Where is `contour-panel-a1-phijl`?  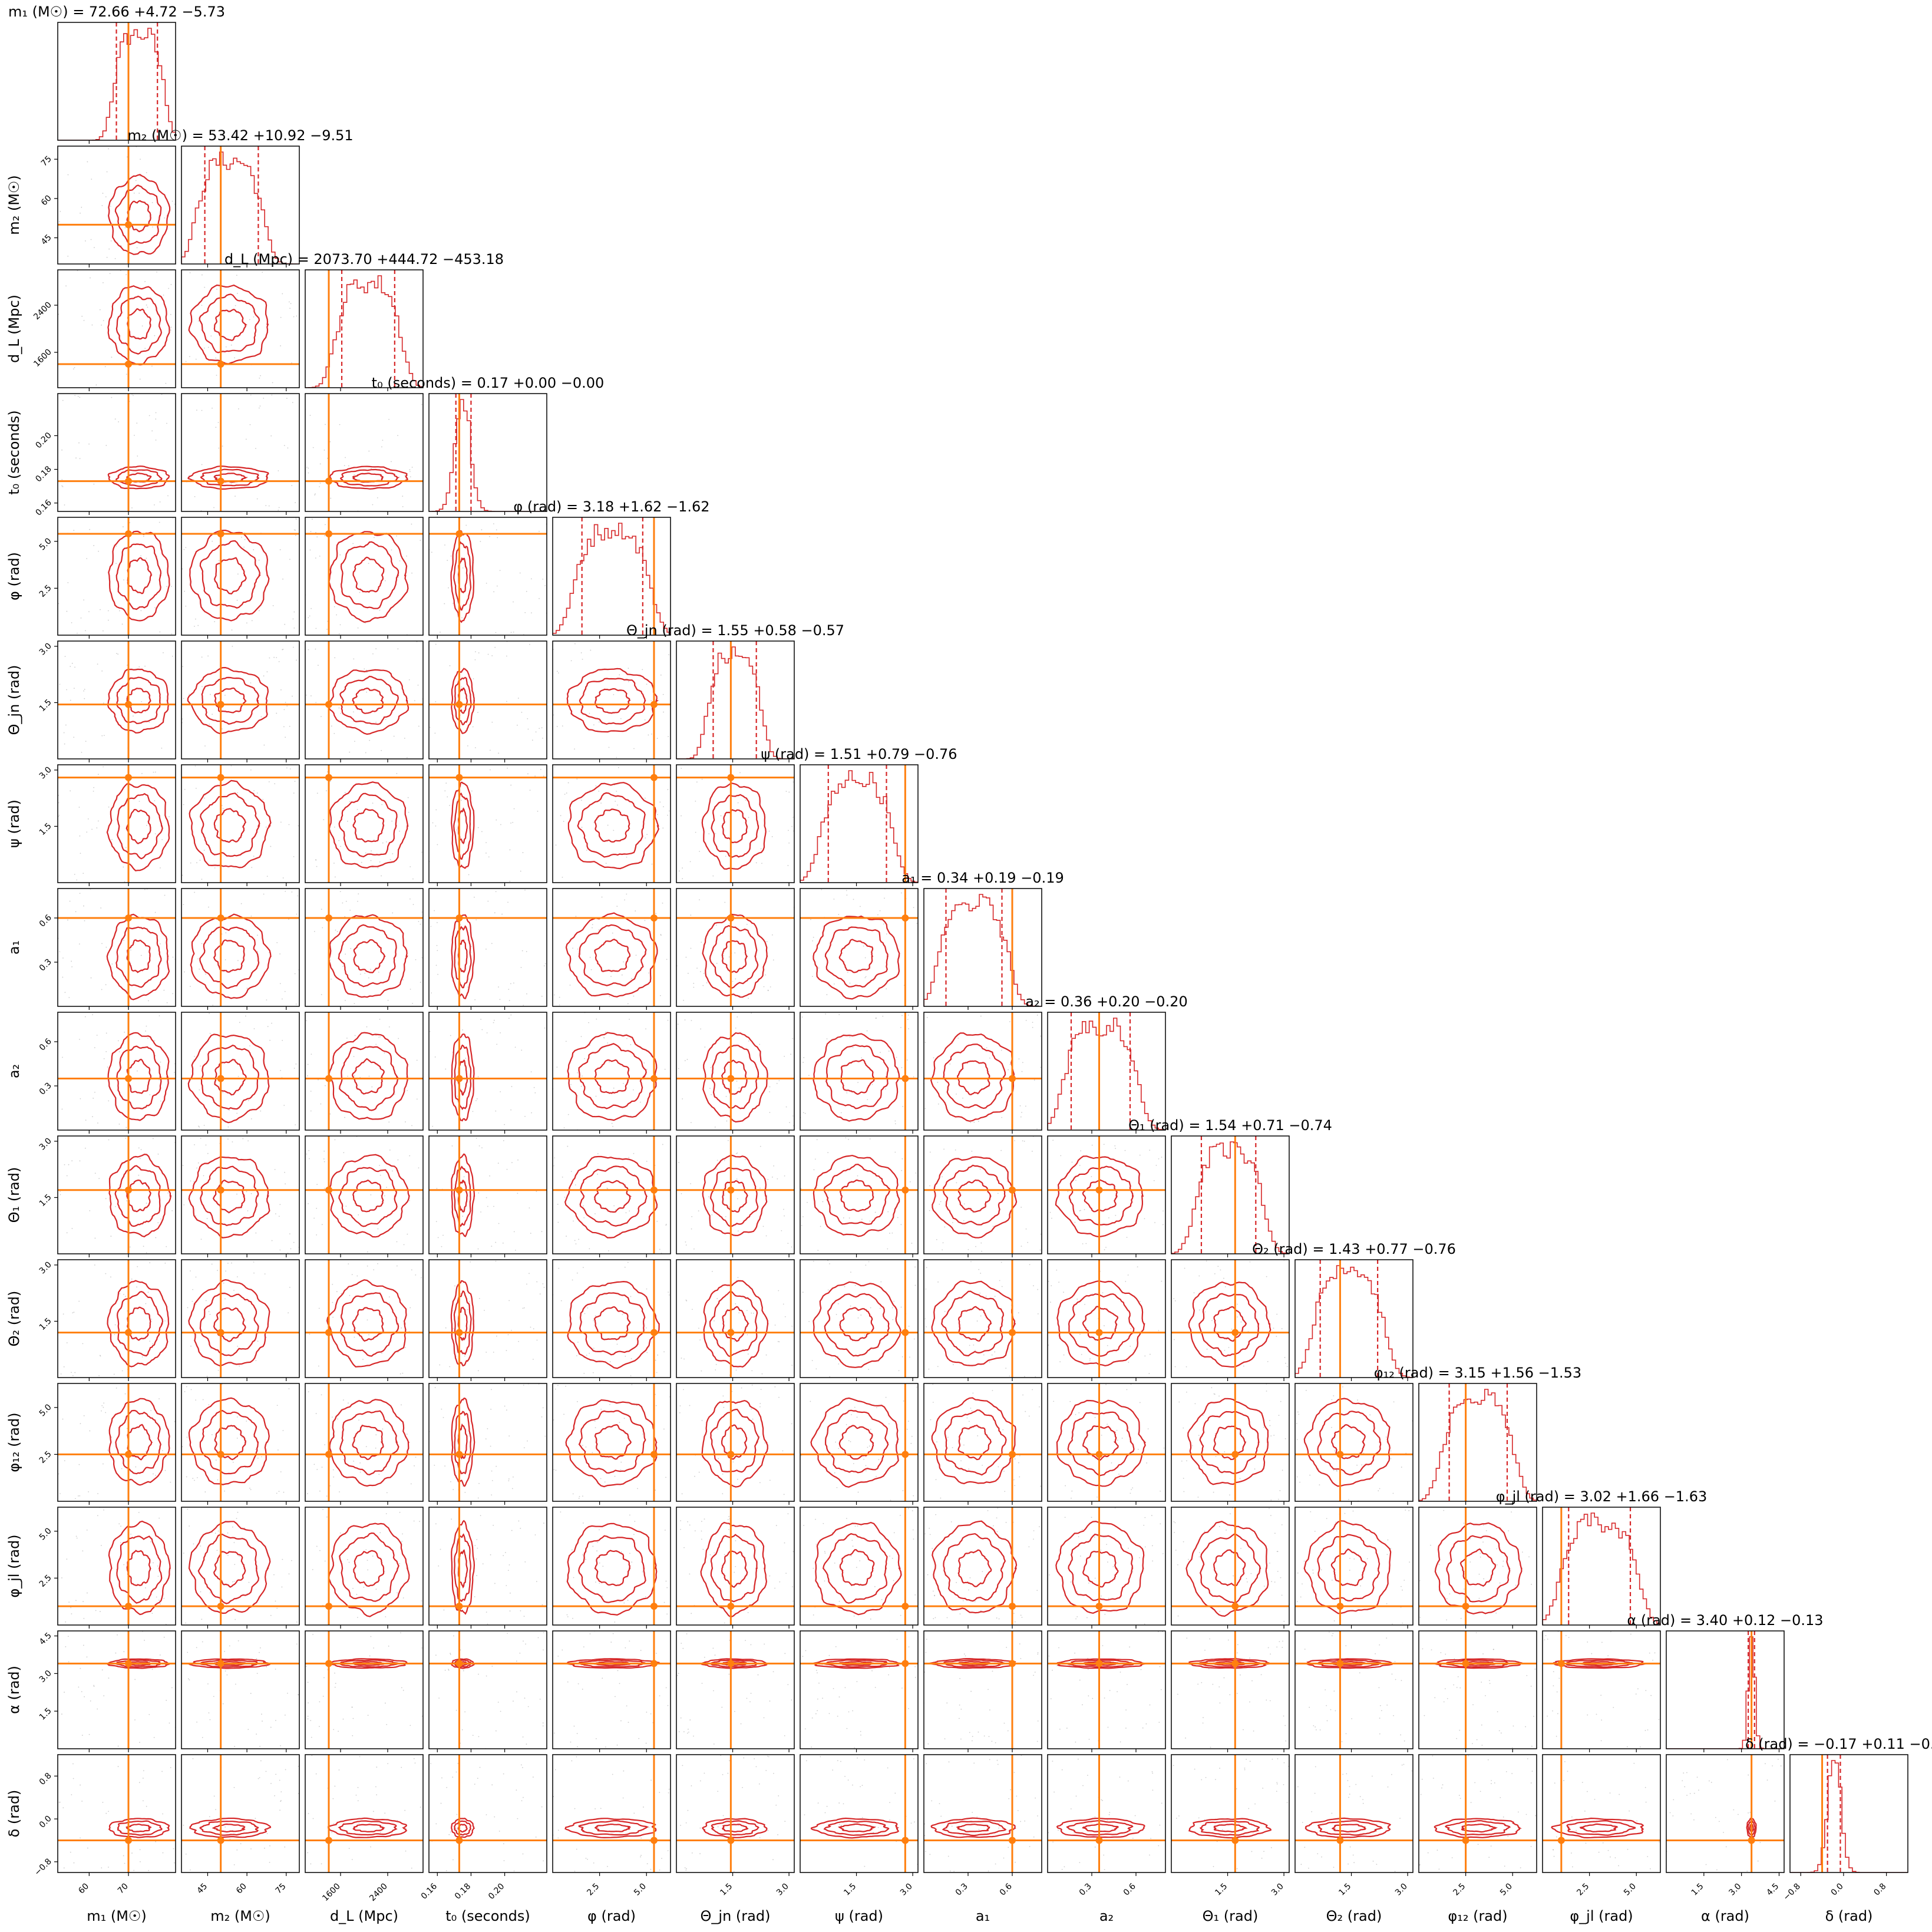 contour-panel-a1-phijl is located at coordinates (982, 1568).